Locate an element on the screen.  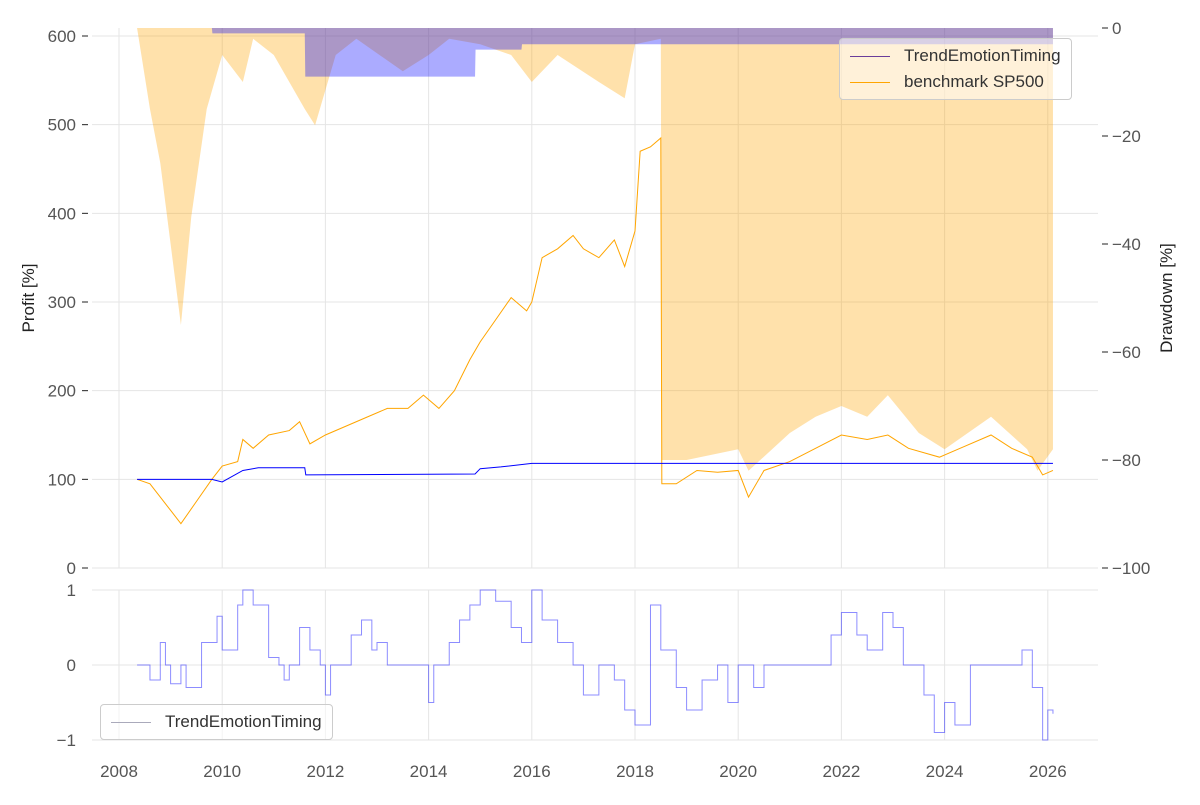
legend-entry-strategy: TrendEmotionTiming is located at coordinates (955, 56).